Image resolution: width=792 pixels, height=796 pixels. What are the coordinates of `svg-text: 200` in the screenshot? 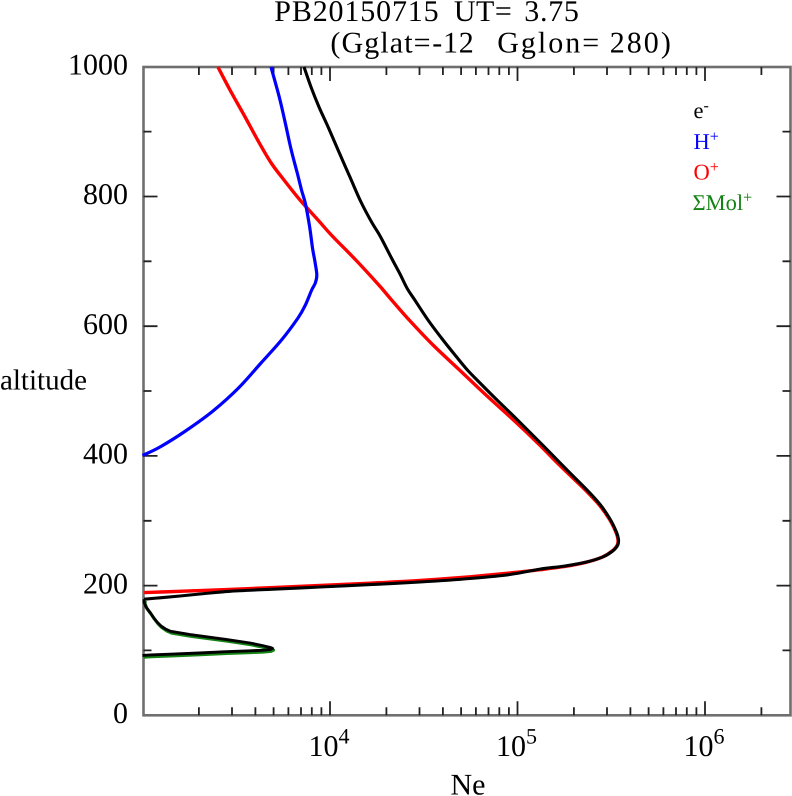 It's located at (105, 583).